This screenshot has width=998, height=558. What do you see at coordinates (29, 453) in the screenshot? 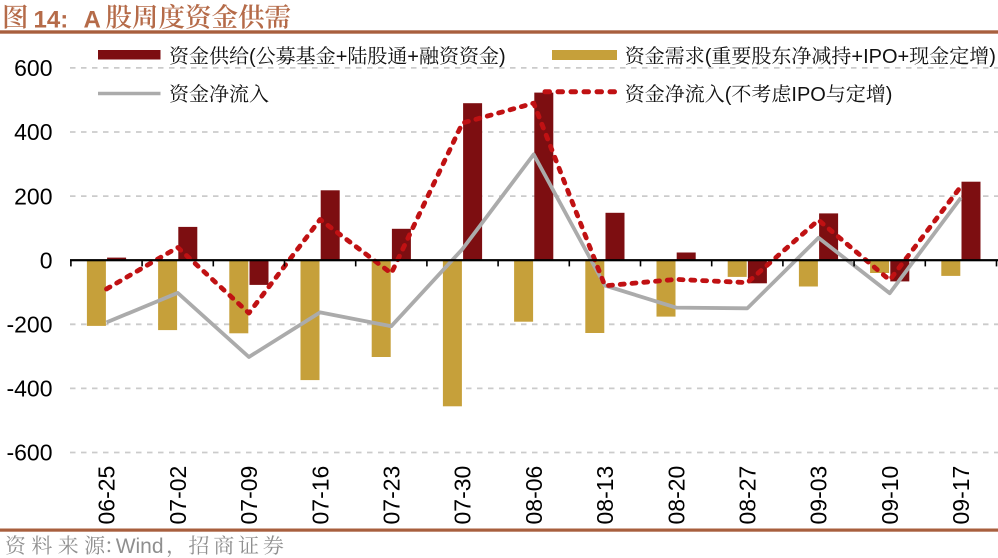
I see `svg-text: -600` at bounding box center [29, 453].